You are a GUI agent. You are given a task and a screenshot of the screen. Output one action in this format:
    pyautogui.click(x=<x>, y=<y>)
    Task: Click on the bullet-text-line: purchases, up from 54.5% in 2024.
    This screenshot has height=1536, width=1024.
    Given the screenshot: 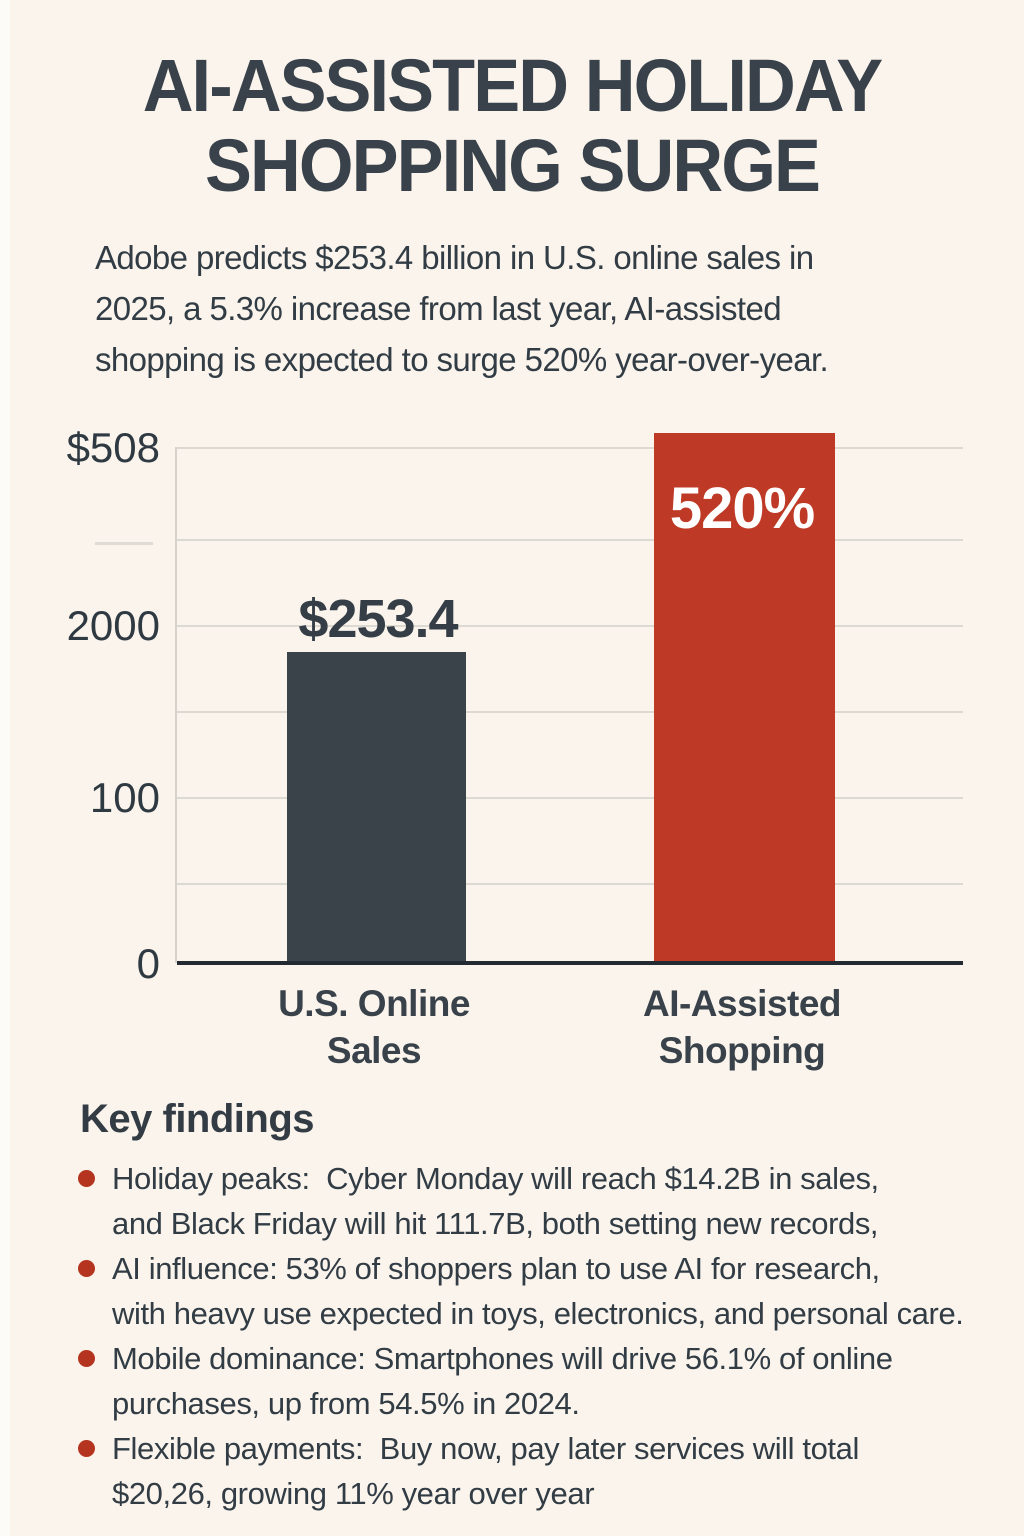 What is the action you would take?
    pyautogui.click(x=346, y=1403)
    